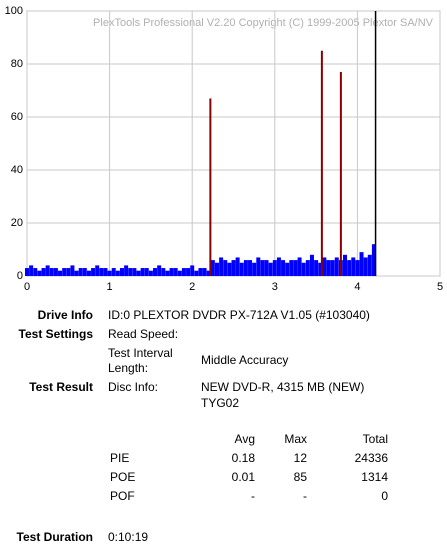  I want to click on x-tick-label: 0, so click(27, 287).